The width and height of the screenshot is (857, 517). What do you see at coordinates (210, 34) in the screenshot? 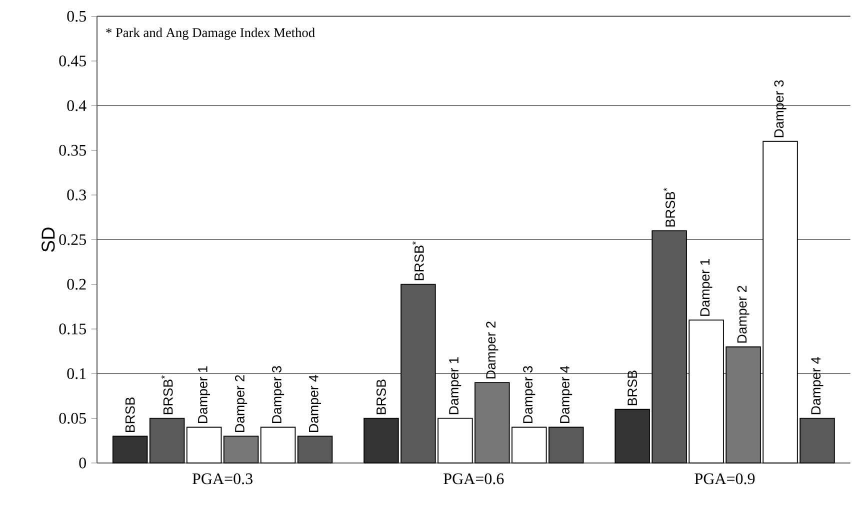
I see `annotation: * Park and Ang Damage Index Method` at bounding box center [210, 34].